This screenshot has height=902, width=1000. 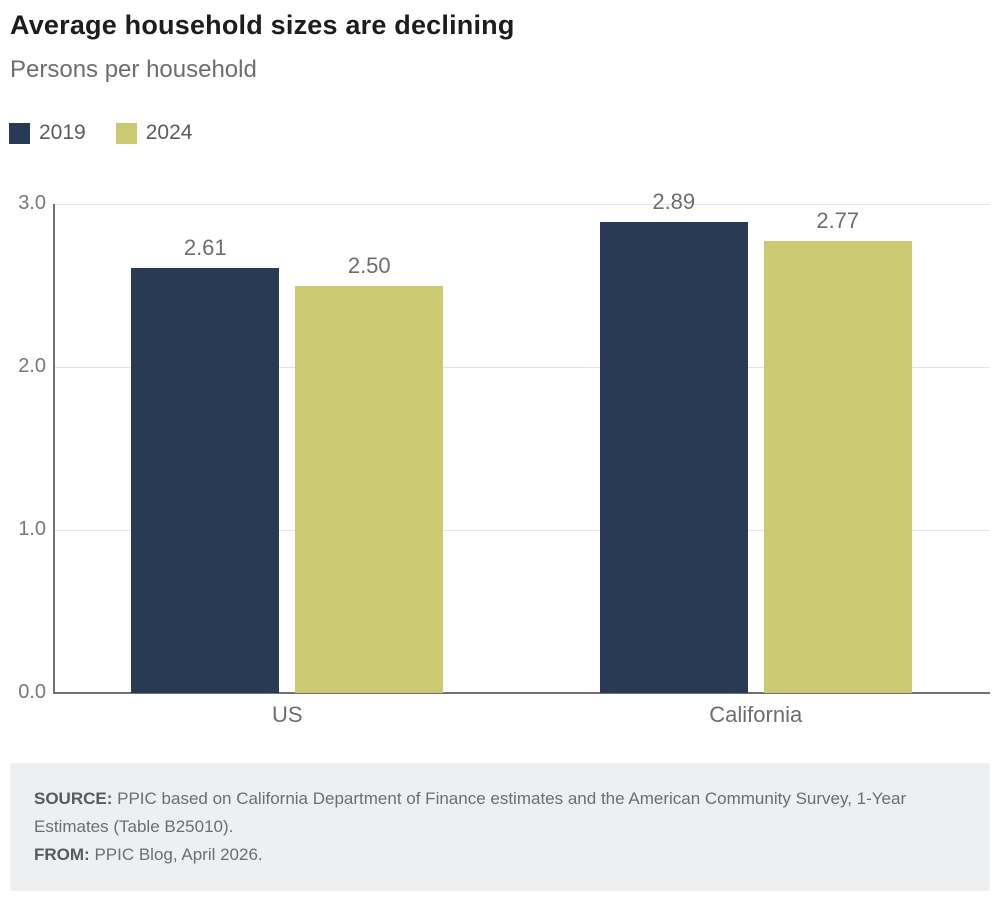 I want to click on bar-California-2019, so click(x=673, y=457).